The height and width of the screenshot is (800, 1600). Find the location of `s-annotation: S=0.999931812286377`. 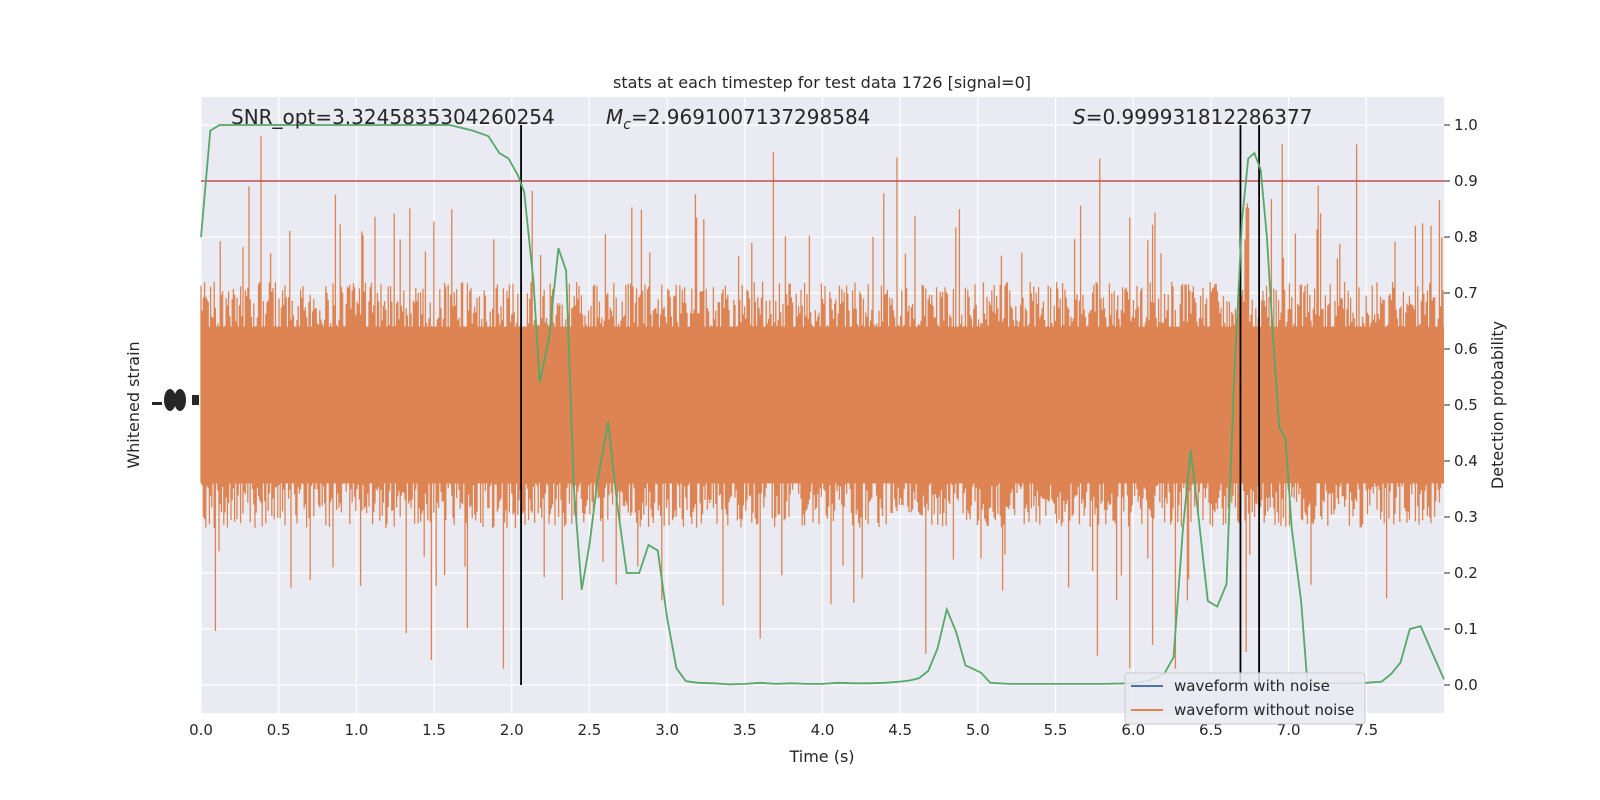

s-annotation: S=0.999931812286377 is located at coordinates (1192, 117).